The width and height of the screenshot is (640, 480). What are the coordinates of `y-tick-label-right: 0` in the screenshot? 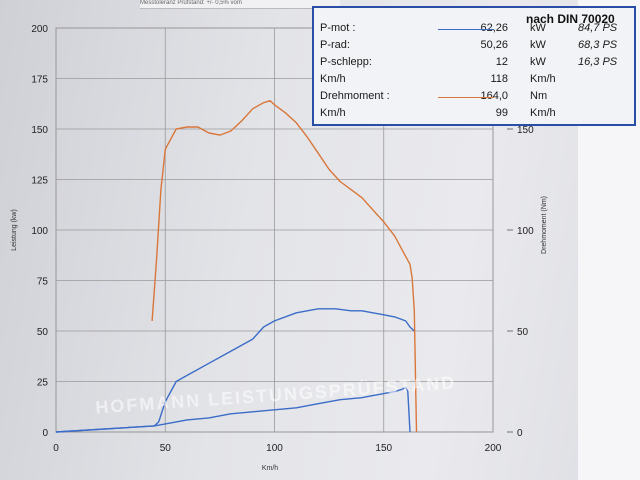 It's located at (520, 433).